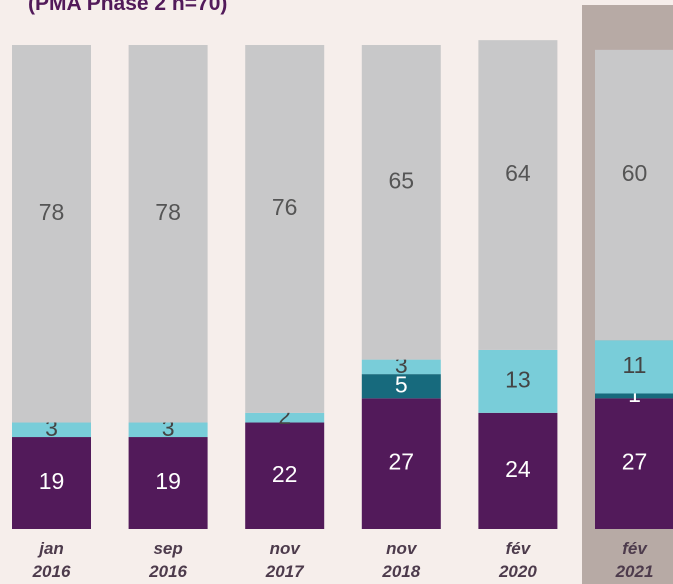 This screenshot has width=673, height=584. I want to click on x-tick-label: fév 2021, so click(634, 560).